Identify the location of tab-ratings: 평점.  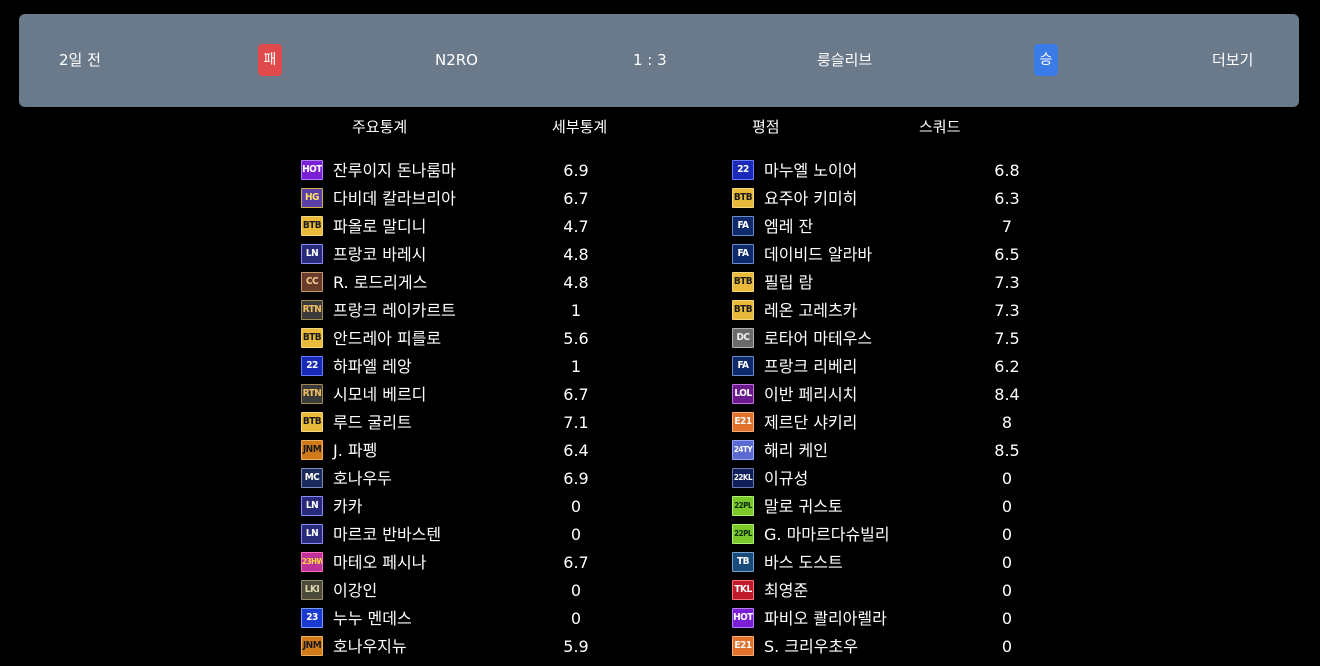
(766, 127).